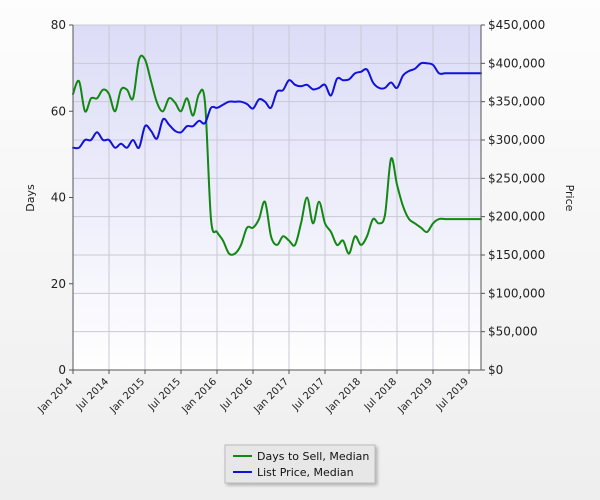 The image size is (600, 500). I want to click on x-tick-label: Jan 2017, so click(271, 396).